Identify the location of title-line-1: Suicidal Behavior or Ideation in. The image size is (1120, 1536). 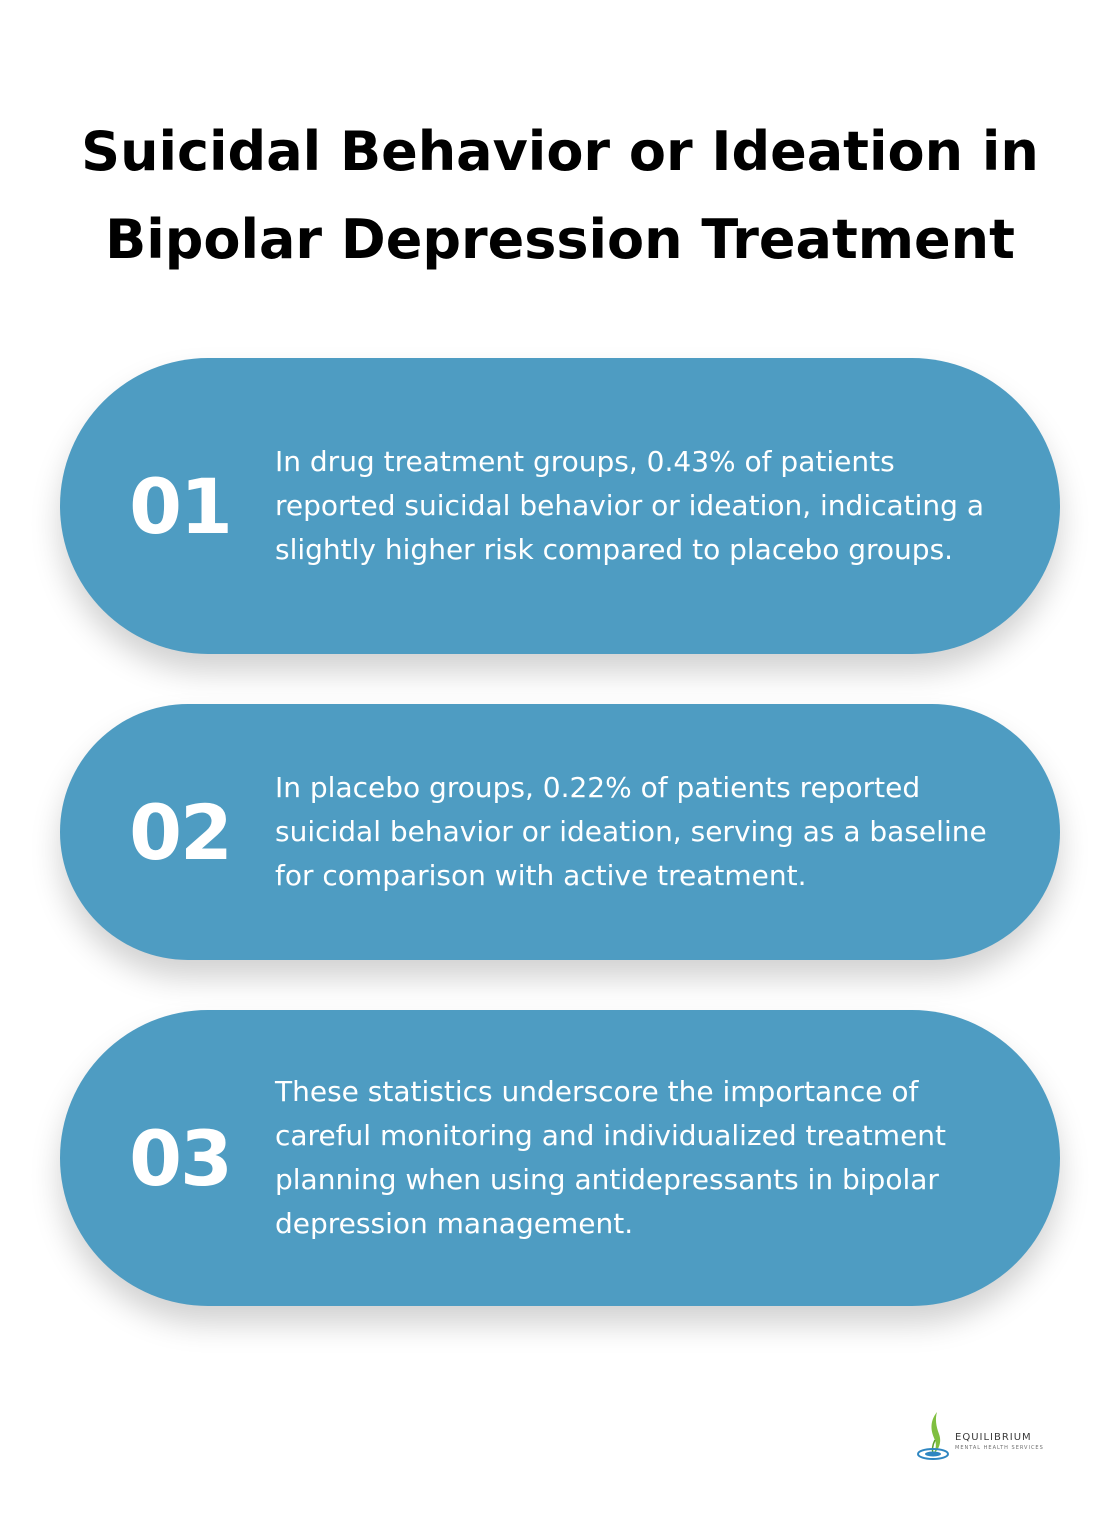
(560, 151).